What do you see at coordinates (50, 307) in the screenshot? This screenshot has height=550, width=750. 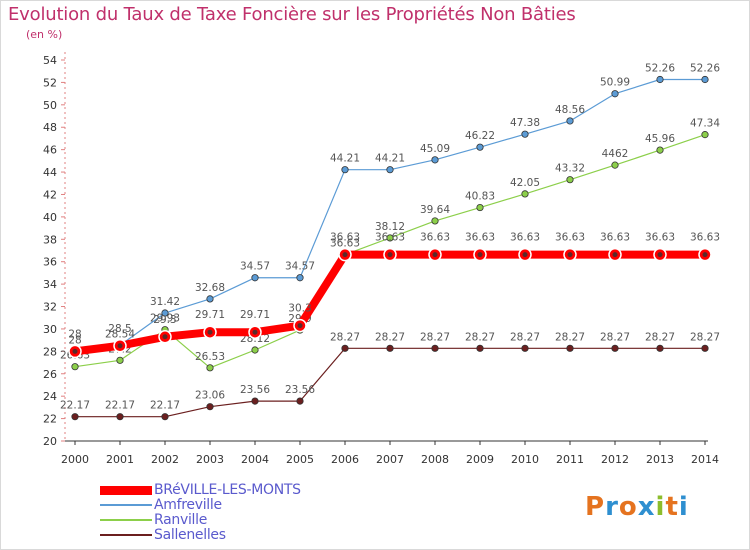 I see `y-tick-label: 32` at bounding box center [50, 307].